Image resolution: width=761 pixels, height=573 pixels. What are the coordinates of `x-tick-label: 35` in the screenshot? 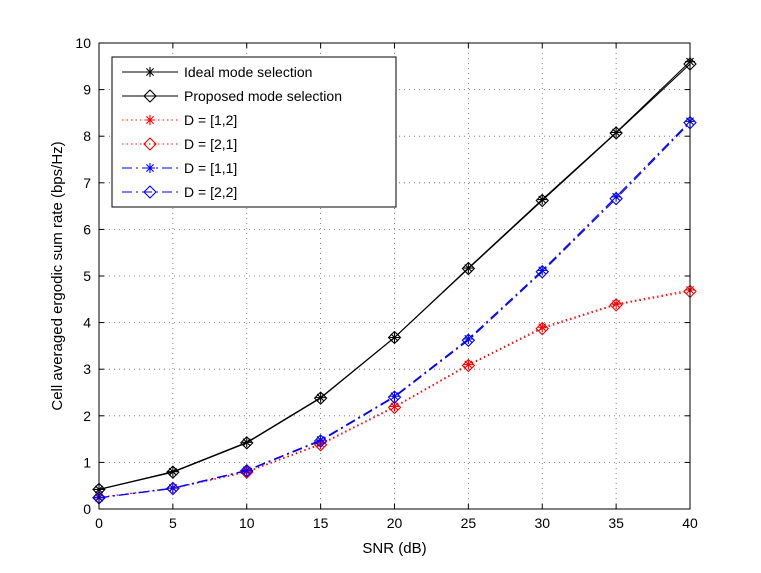 It's located at (616, 523).